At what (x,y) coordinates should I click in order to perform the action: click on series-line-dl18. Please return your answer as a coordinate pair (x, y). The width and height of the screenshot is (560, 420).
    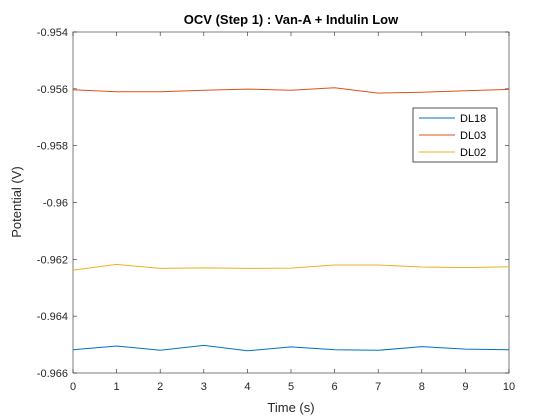
    Looking at the image, I should click on (291, 348).